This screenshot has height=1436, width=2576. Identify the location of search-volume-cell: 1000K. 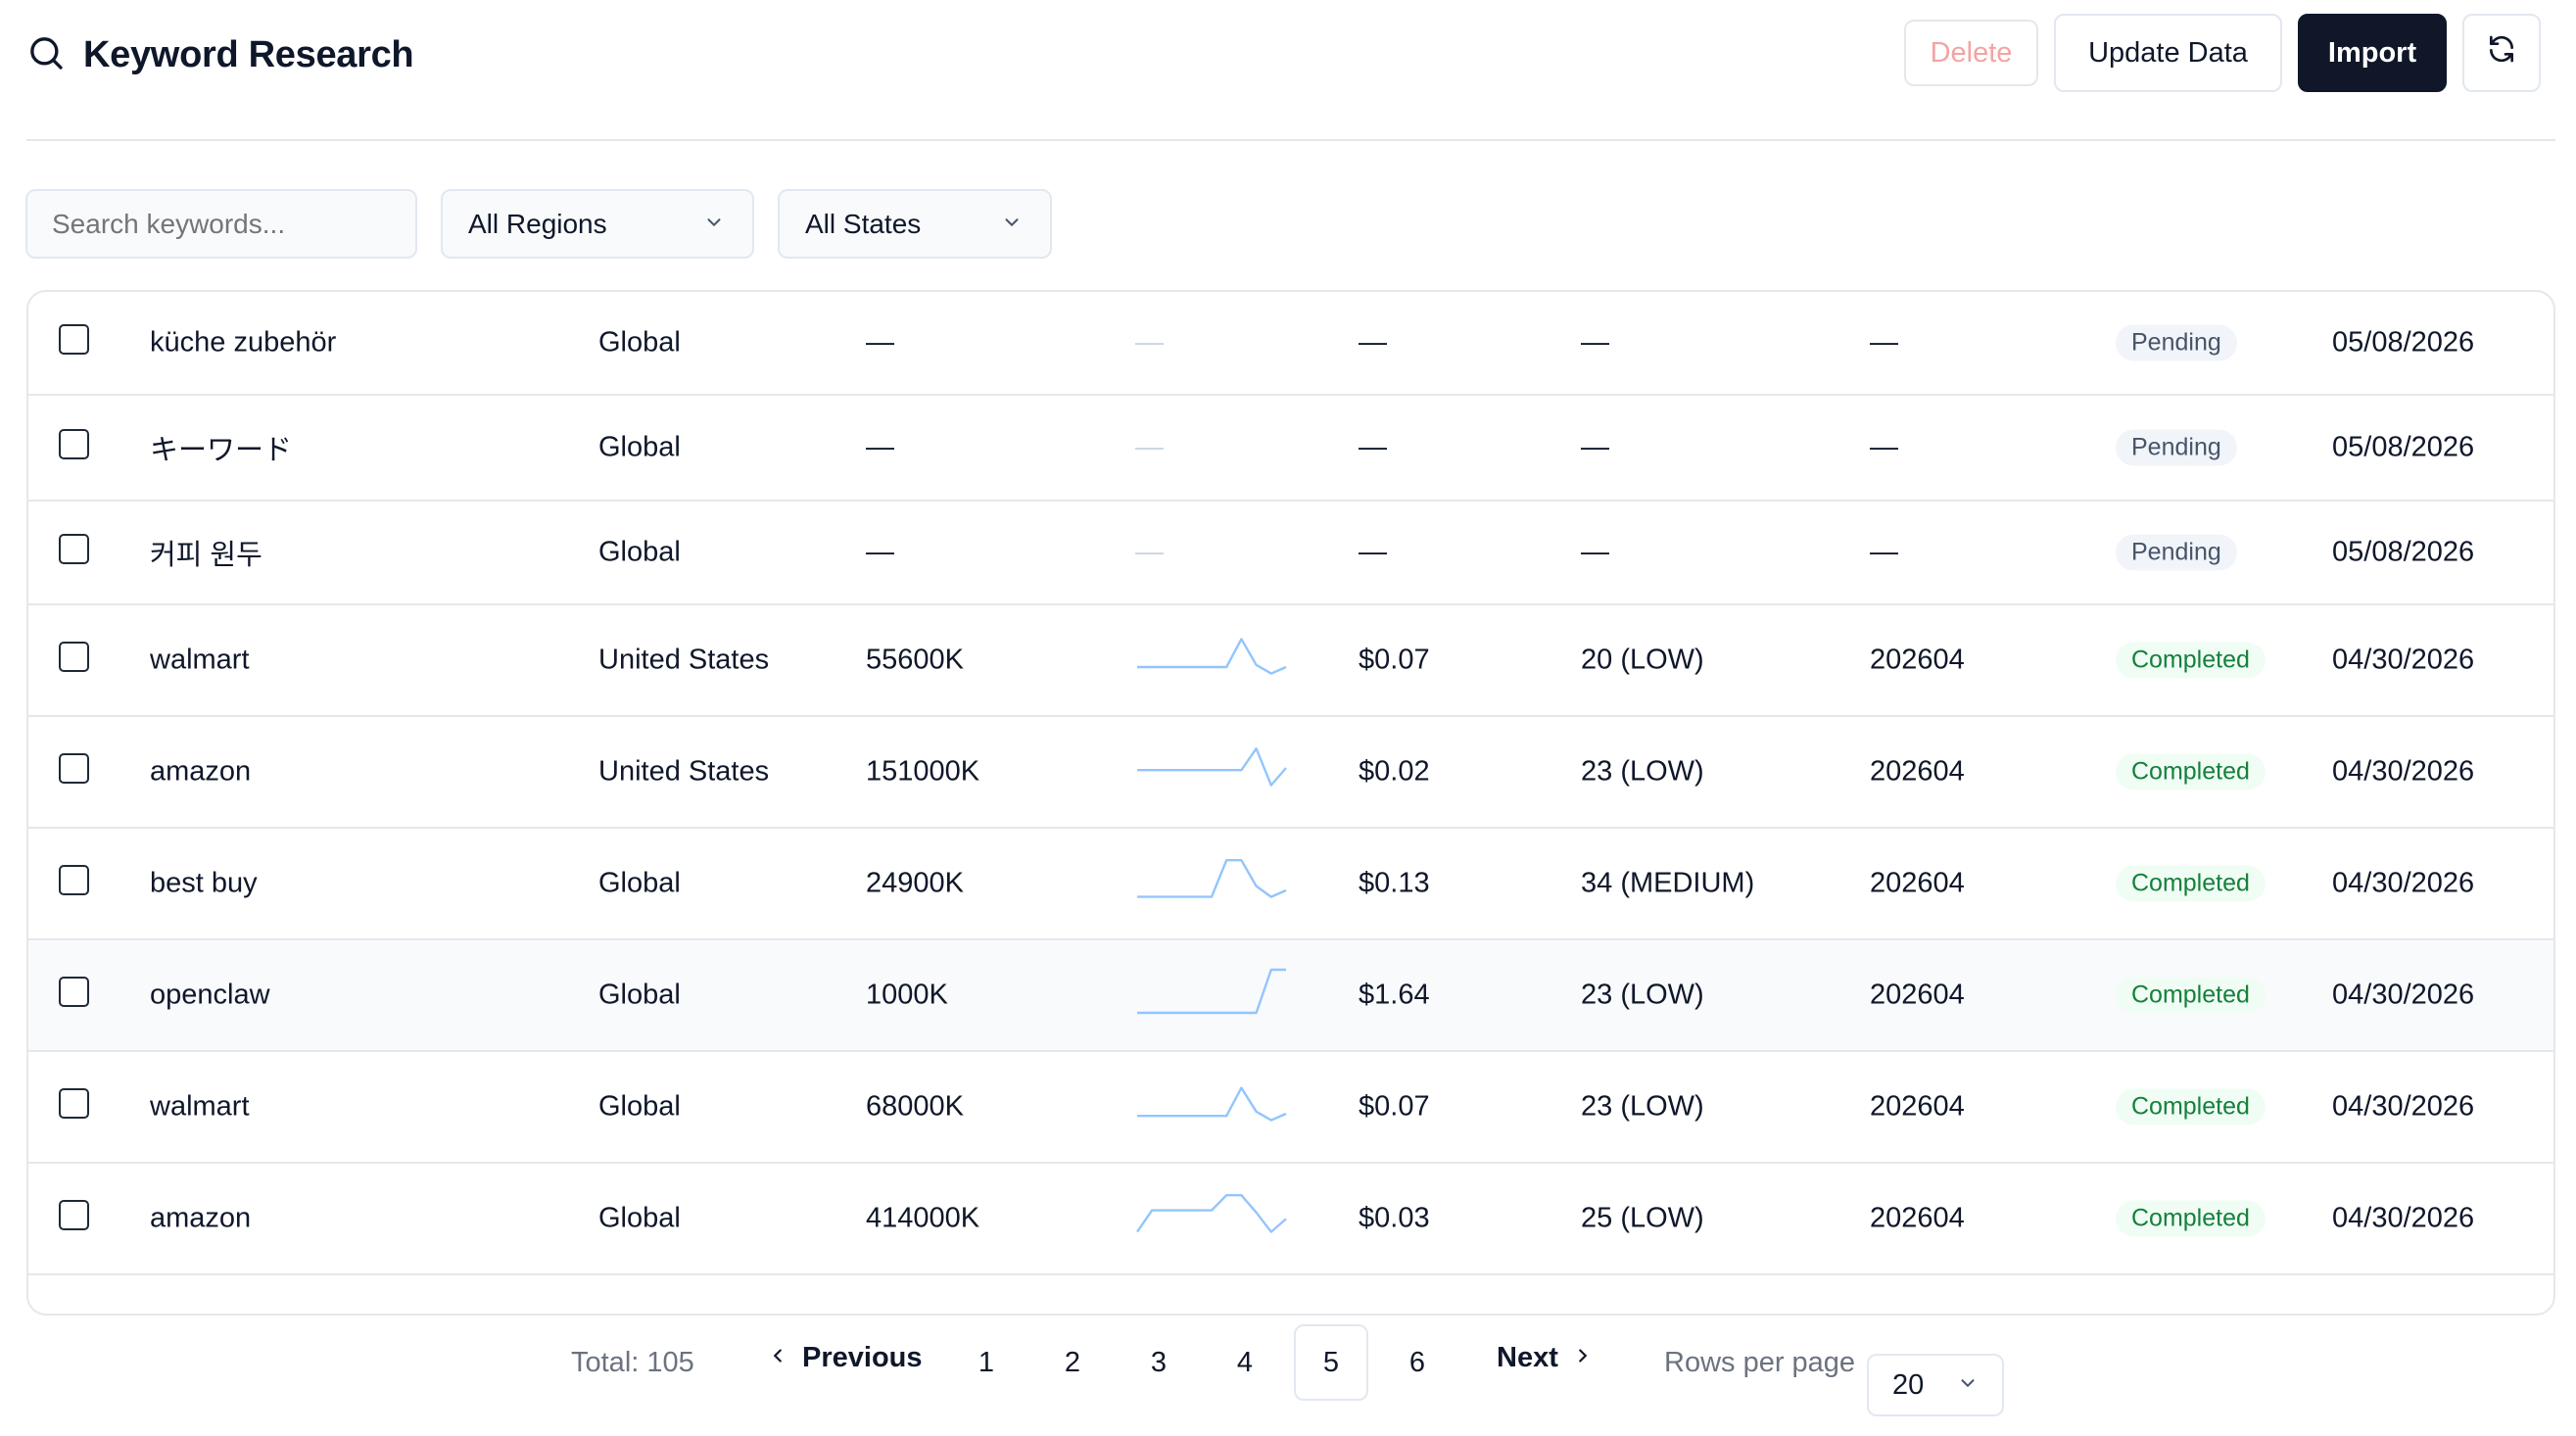
(907, 995).